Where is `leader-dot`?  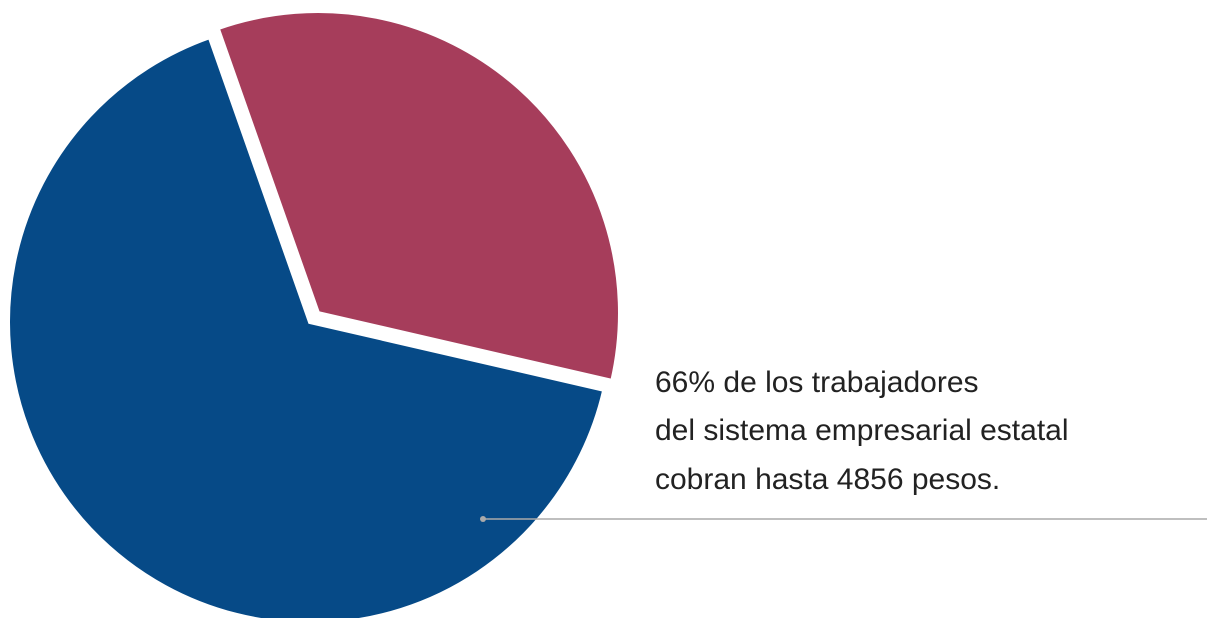 leader-dot is located at coordinates (483, 519).